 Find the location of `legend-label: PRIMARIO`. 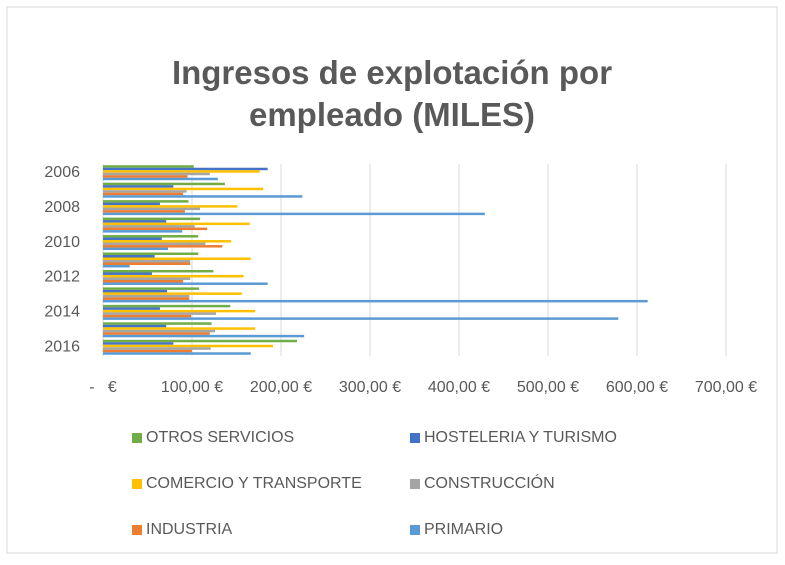

legend-label: PRIMARIO is located at coordinates (463, 529).